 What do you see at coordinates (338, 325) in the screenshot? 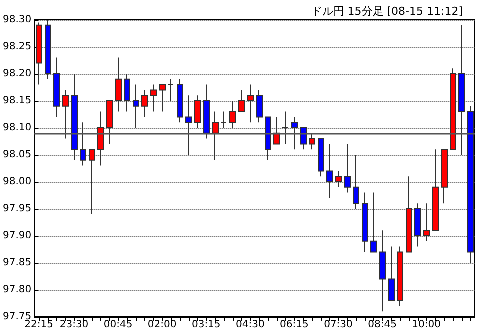
I see `x-tick-label: 07:30` at bounding box center [338, 325].